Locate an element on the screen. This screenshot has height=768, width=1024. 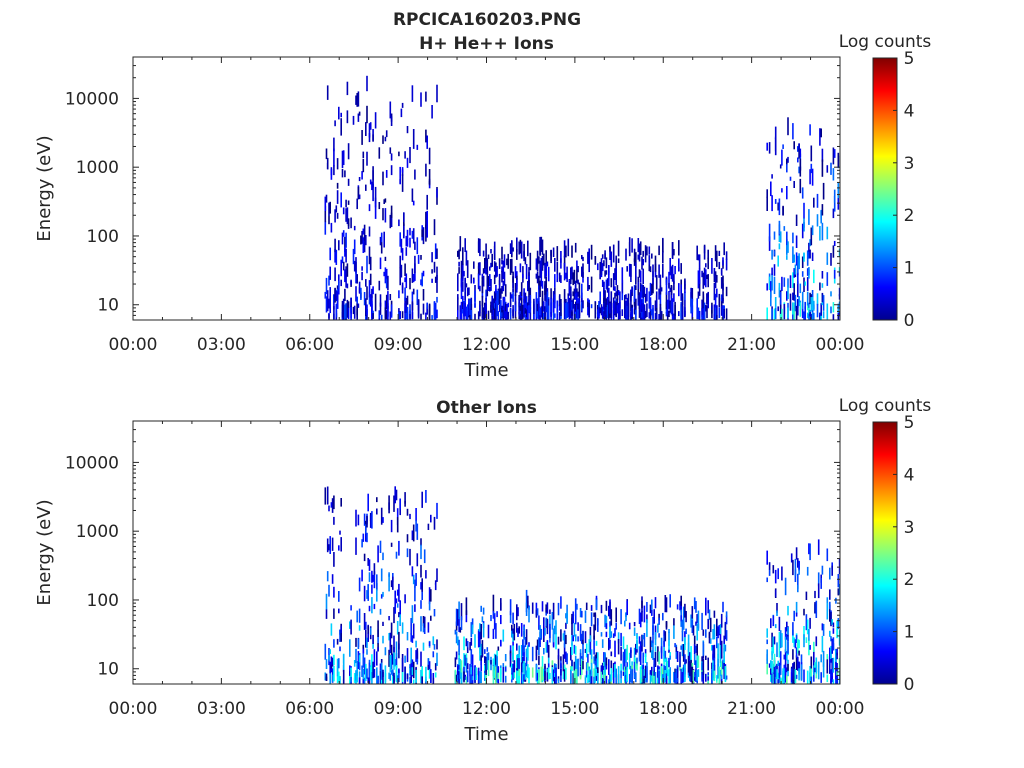
x-tick-label: 00:00 is located at coordinates (840, 709).